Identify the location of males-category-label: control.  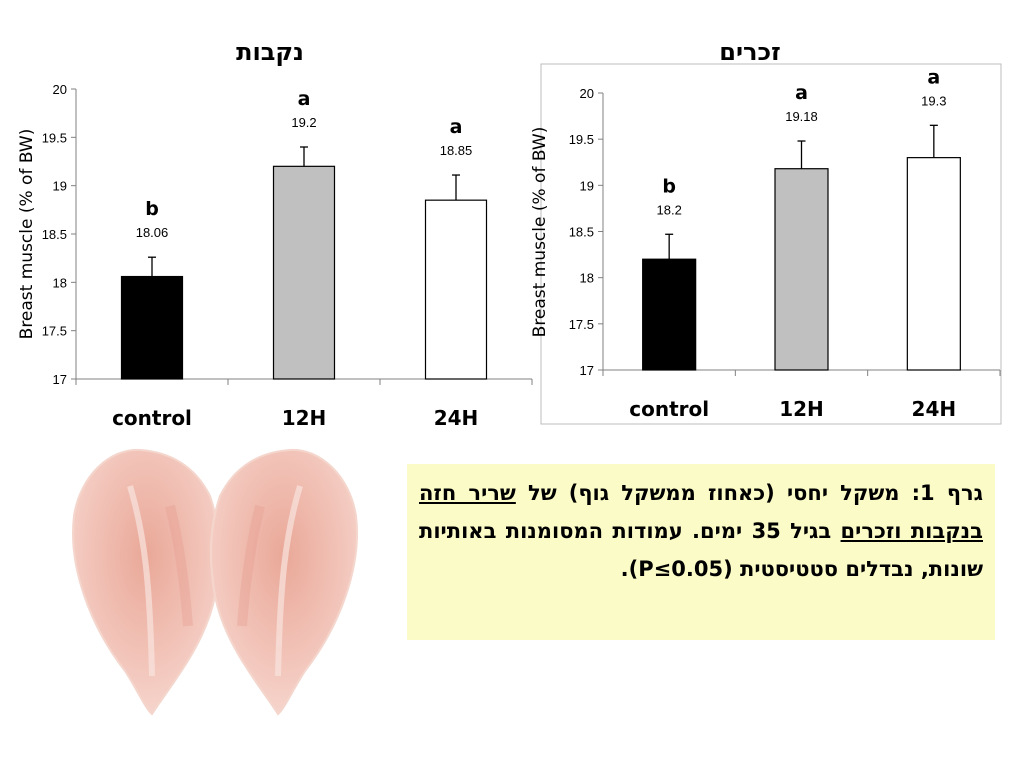
(669, 409).